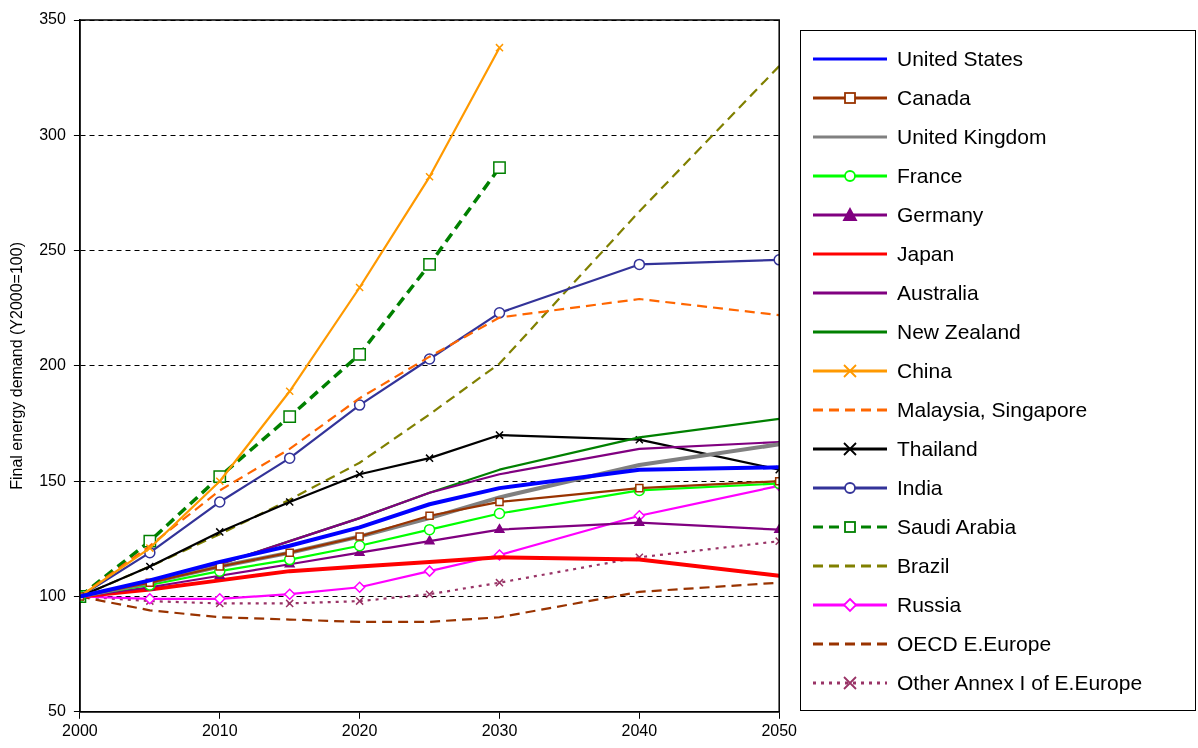 Image resolution: width=1198 pixels, height=748 pixels. Describe the element at coordinates (957, 526) in the screenshot. I see `legend-label: Saudi Arabia` at that location.